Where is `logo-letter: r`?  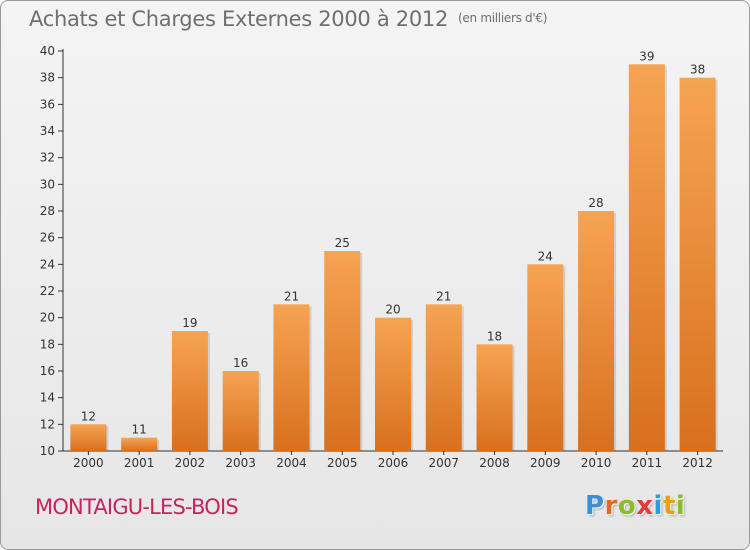 logo-letter: r is located at coordinates (611, 506).